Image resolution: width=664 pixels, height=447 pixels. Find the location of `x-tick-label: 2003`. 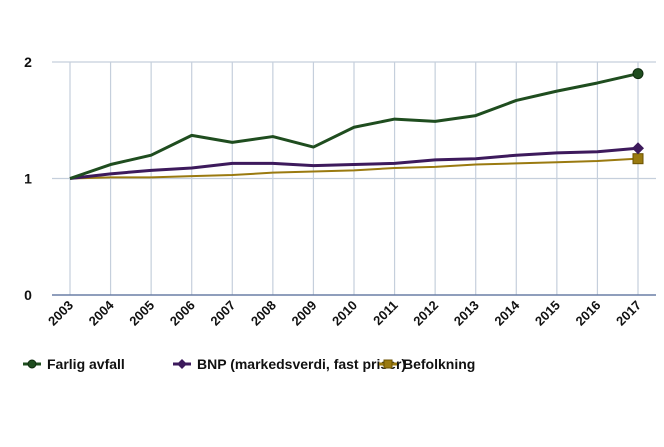

x-tick-label: 2003 is located at coordinates (60, 313).